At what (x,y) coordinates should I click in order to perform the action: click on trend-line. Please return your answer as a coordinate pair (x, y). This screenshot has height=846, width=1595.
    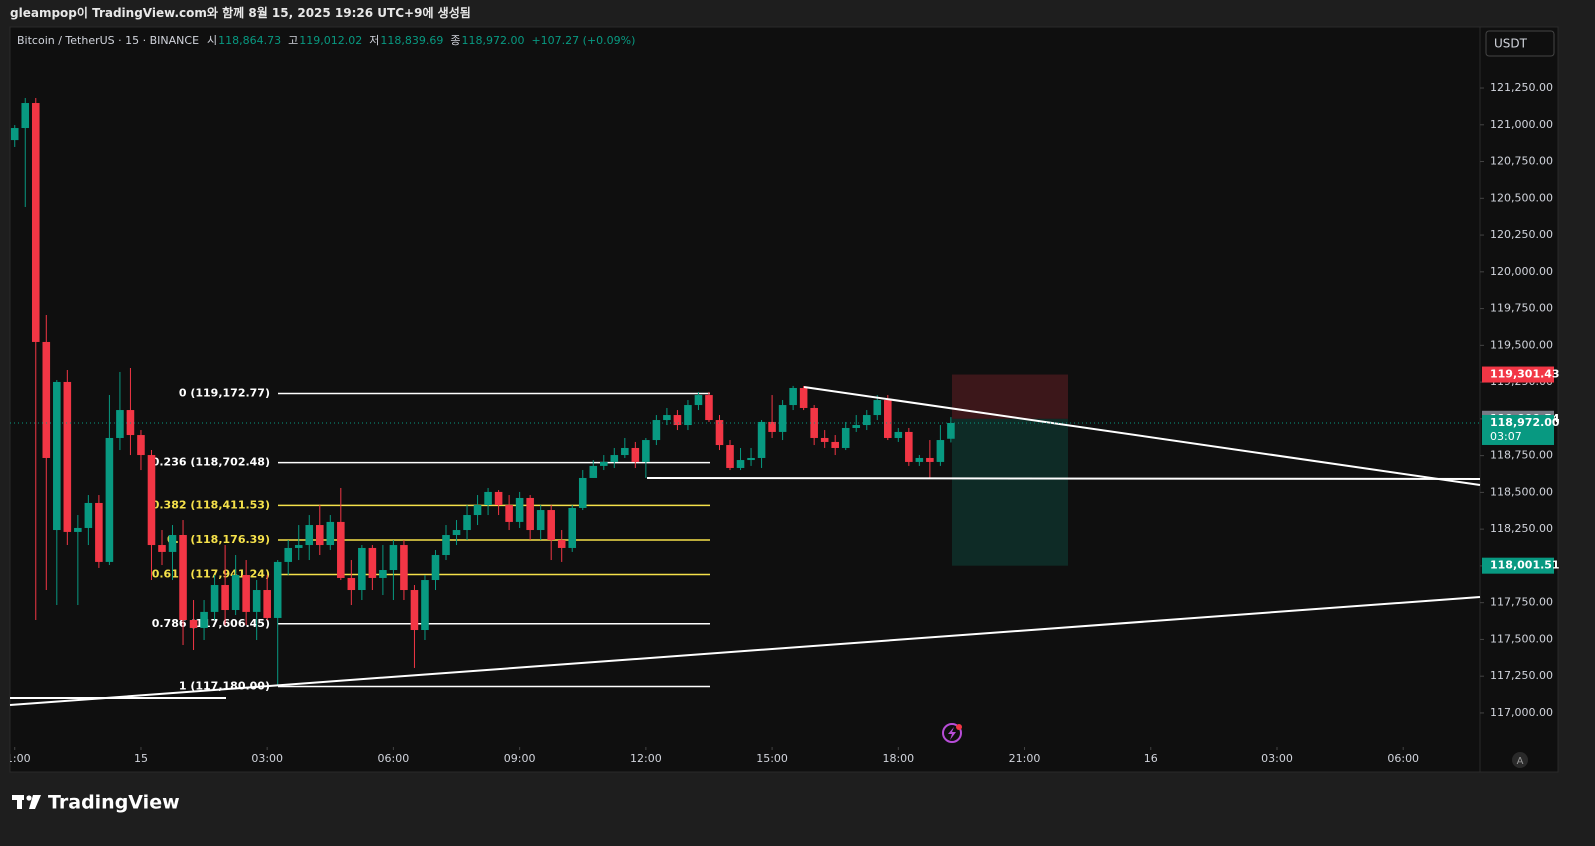
    Looking at the image, I should click on (1142, 436).